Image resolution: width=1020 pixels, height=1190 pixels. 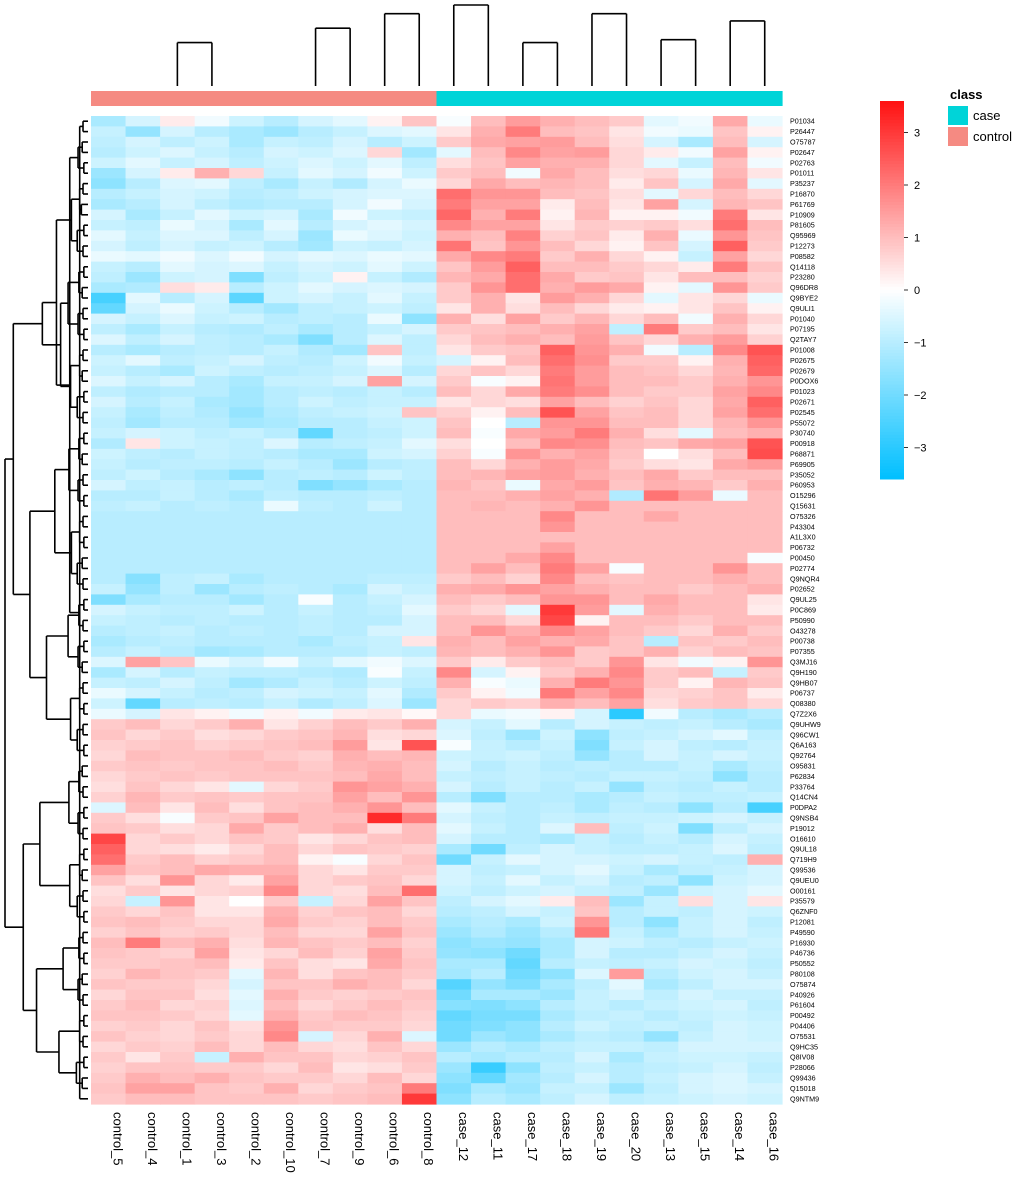 I want to click on row-label: P61769, so click(x=802, y=204).